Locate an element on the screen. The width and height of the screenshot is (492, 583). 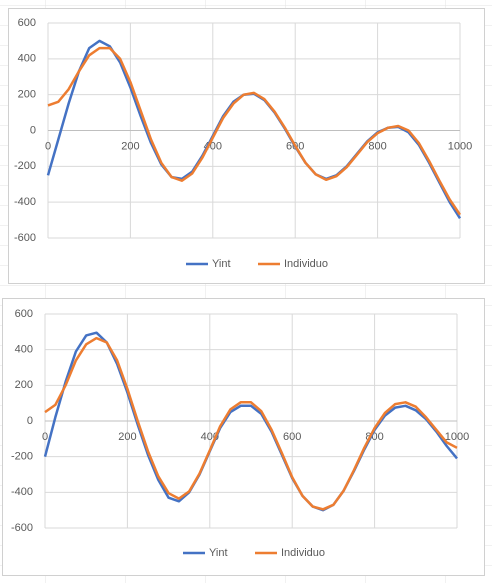
x-tick-label: 600 is located at coordinates (292, 437).